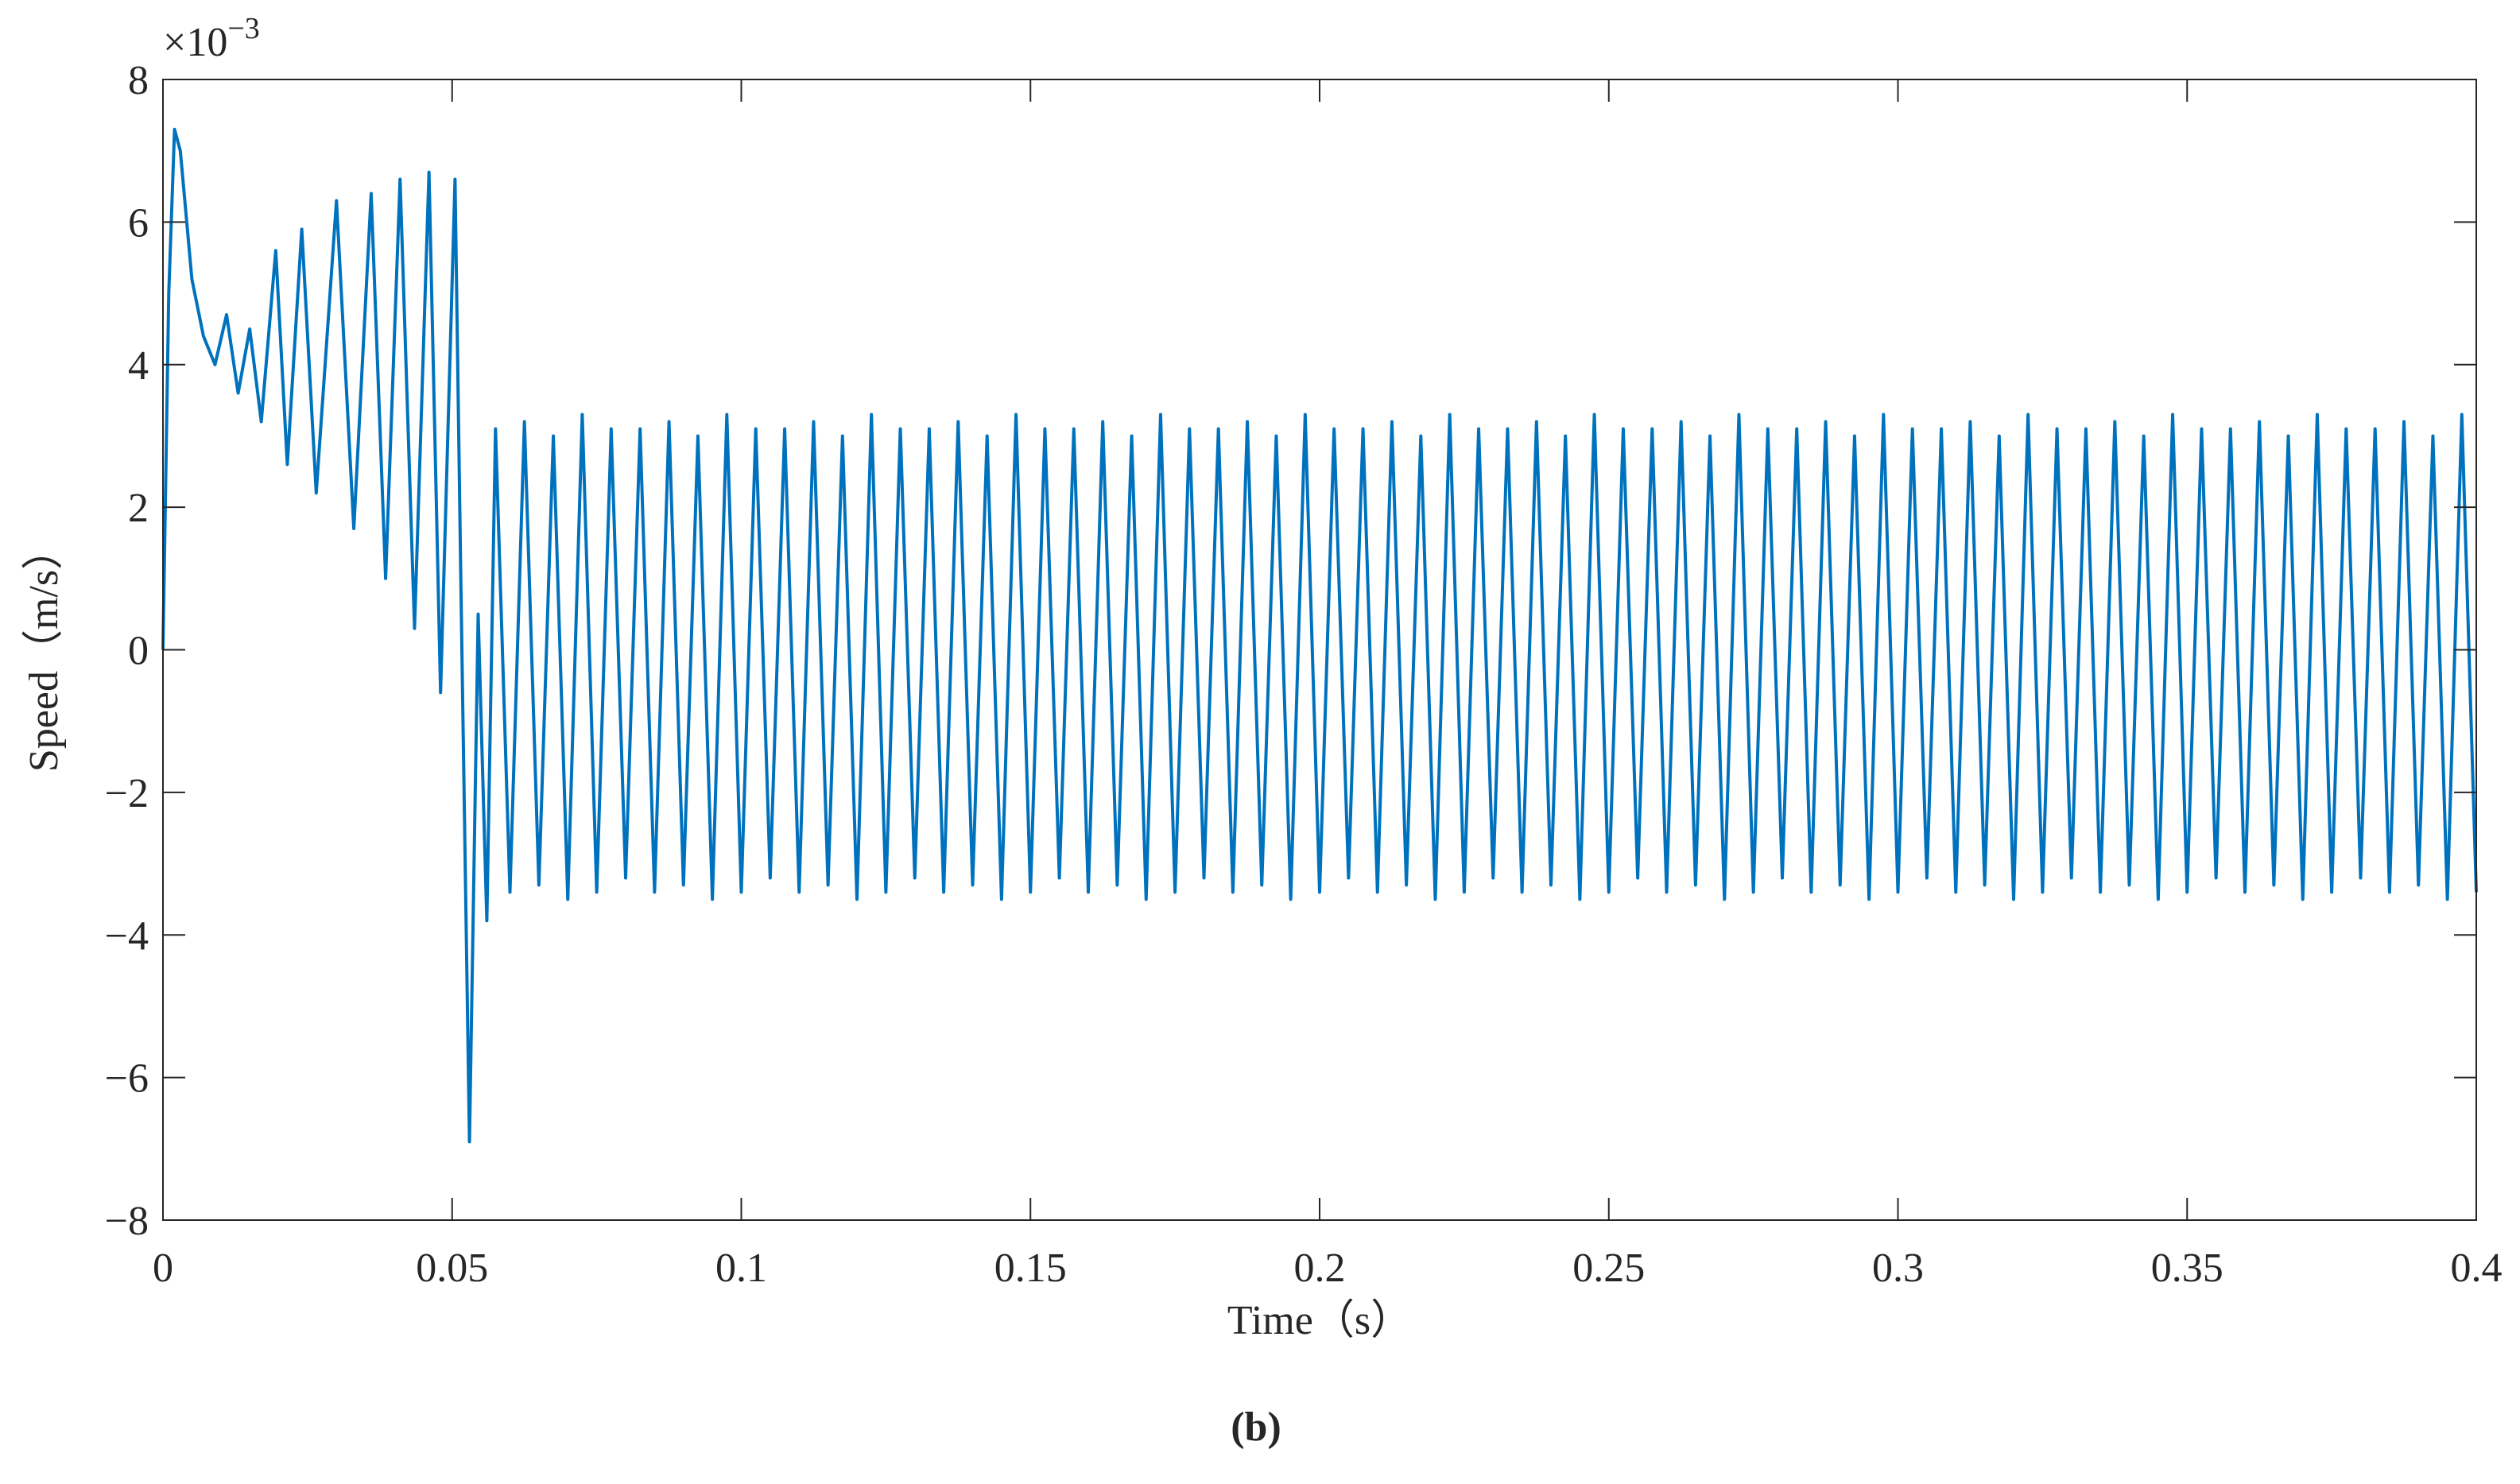  Describe the element at coordinates (127, 1079) in the screenshot. I see `y-tick-label: −6` at that location.